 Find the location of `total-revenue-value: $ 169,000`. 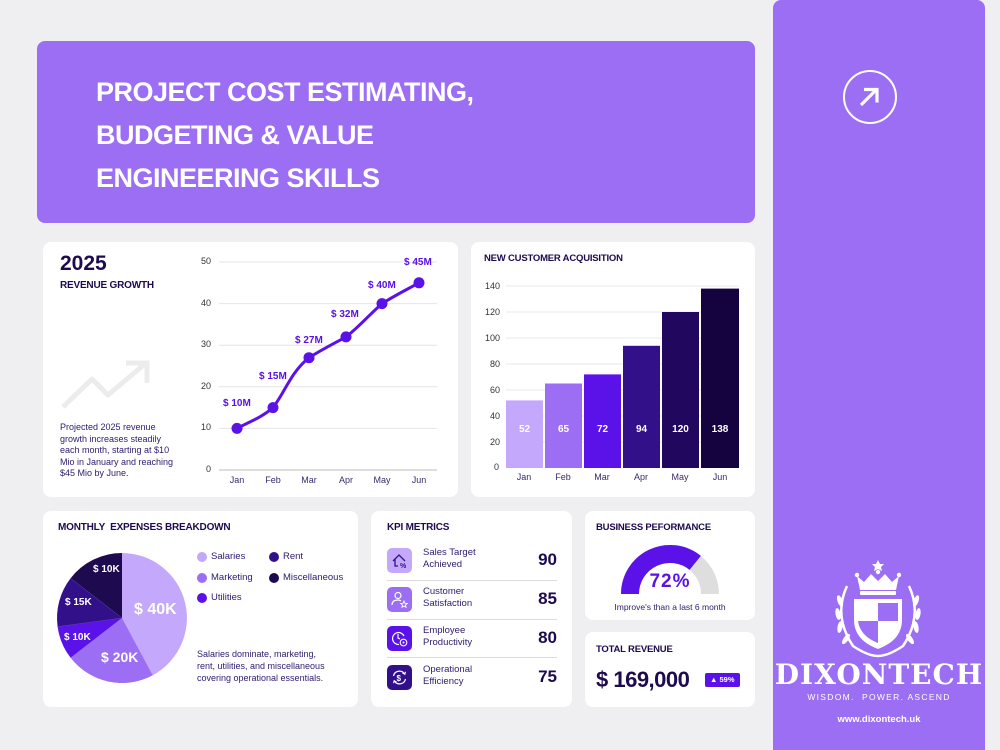

total-revenue-value: $ 169,000 is located at coordinates (643, 679).